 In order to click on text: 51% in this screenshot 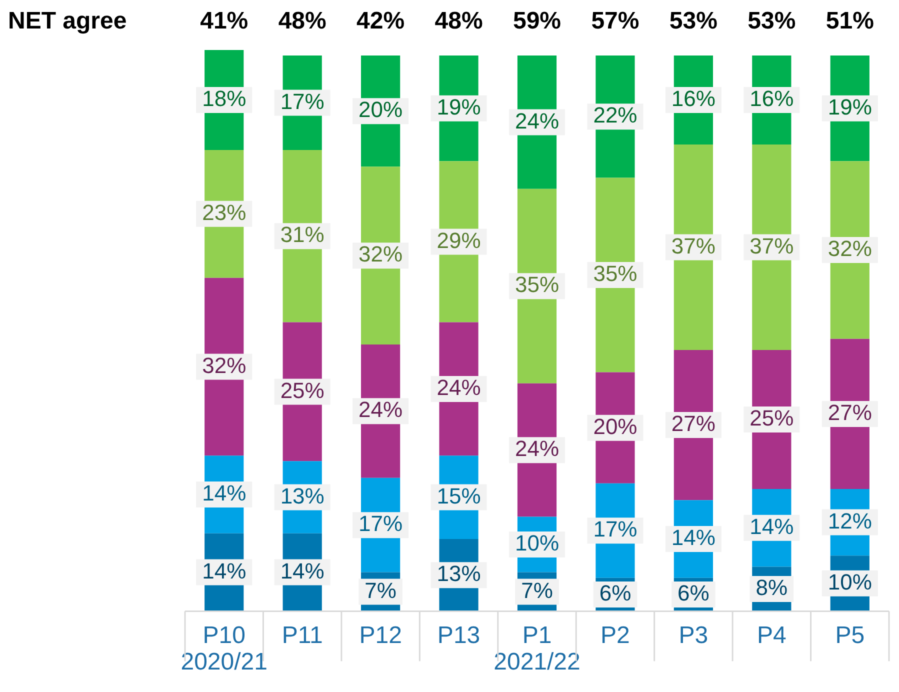, I will do `click(850, 21)`.